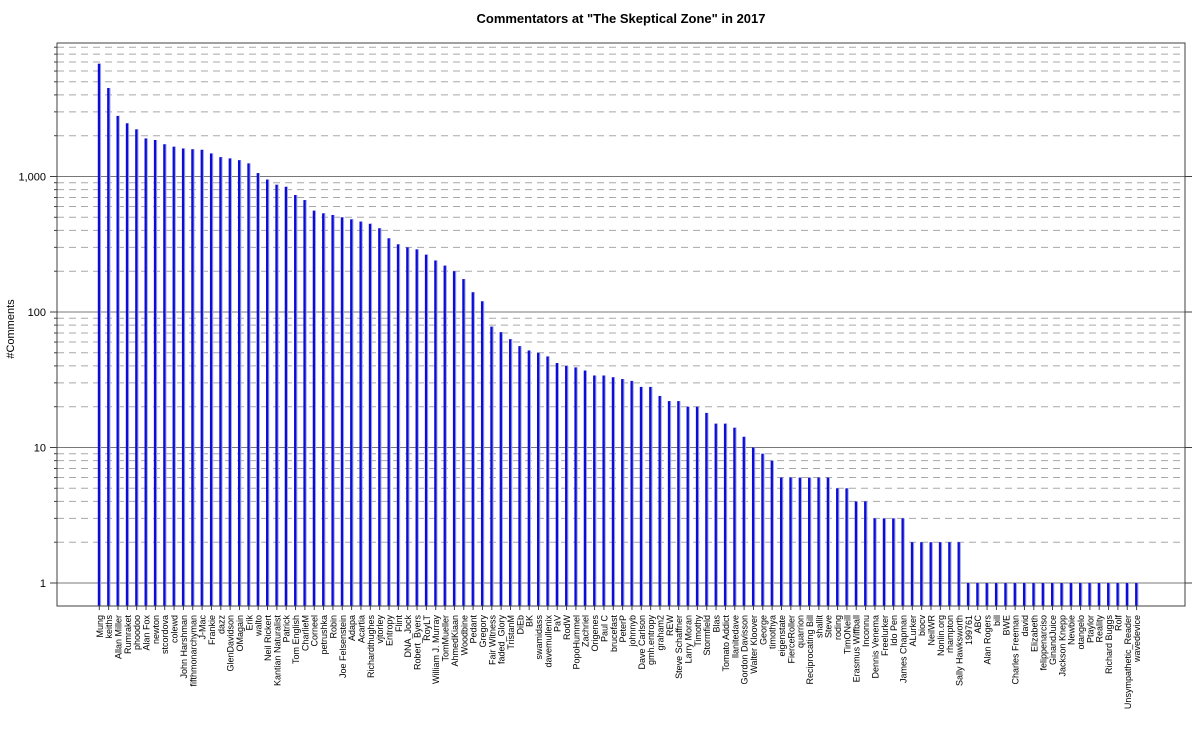  Describe the element at coordinates (352, 628) in the screenshot. I see `x-tick-label: Adapa` at that location.